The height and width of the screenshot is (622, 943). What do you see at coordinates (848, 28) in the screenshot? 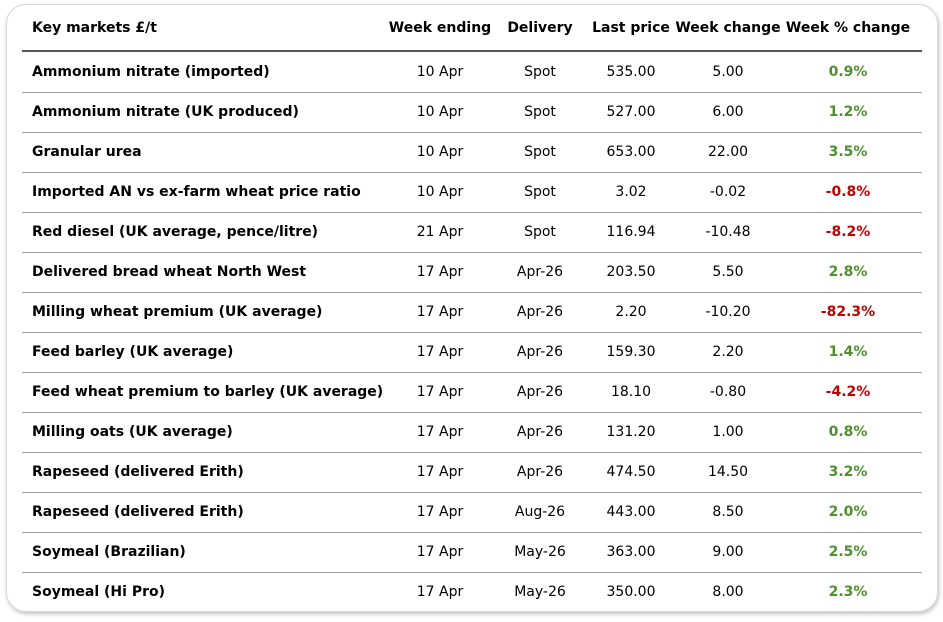
I see `column-header: Week % change` at bounding box center [848, 28].